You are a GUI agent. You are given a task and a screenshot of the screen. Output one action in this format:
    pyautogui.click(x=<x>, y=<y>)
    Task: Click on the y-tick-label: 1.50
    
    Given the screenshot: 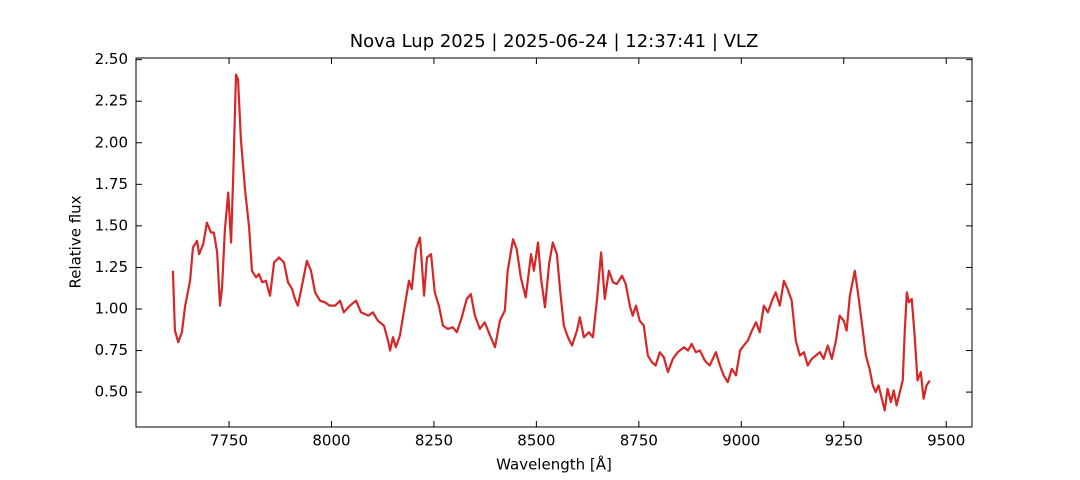 What is the action you would take?
    pyautogui.click(x=111, y=225)
    